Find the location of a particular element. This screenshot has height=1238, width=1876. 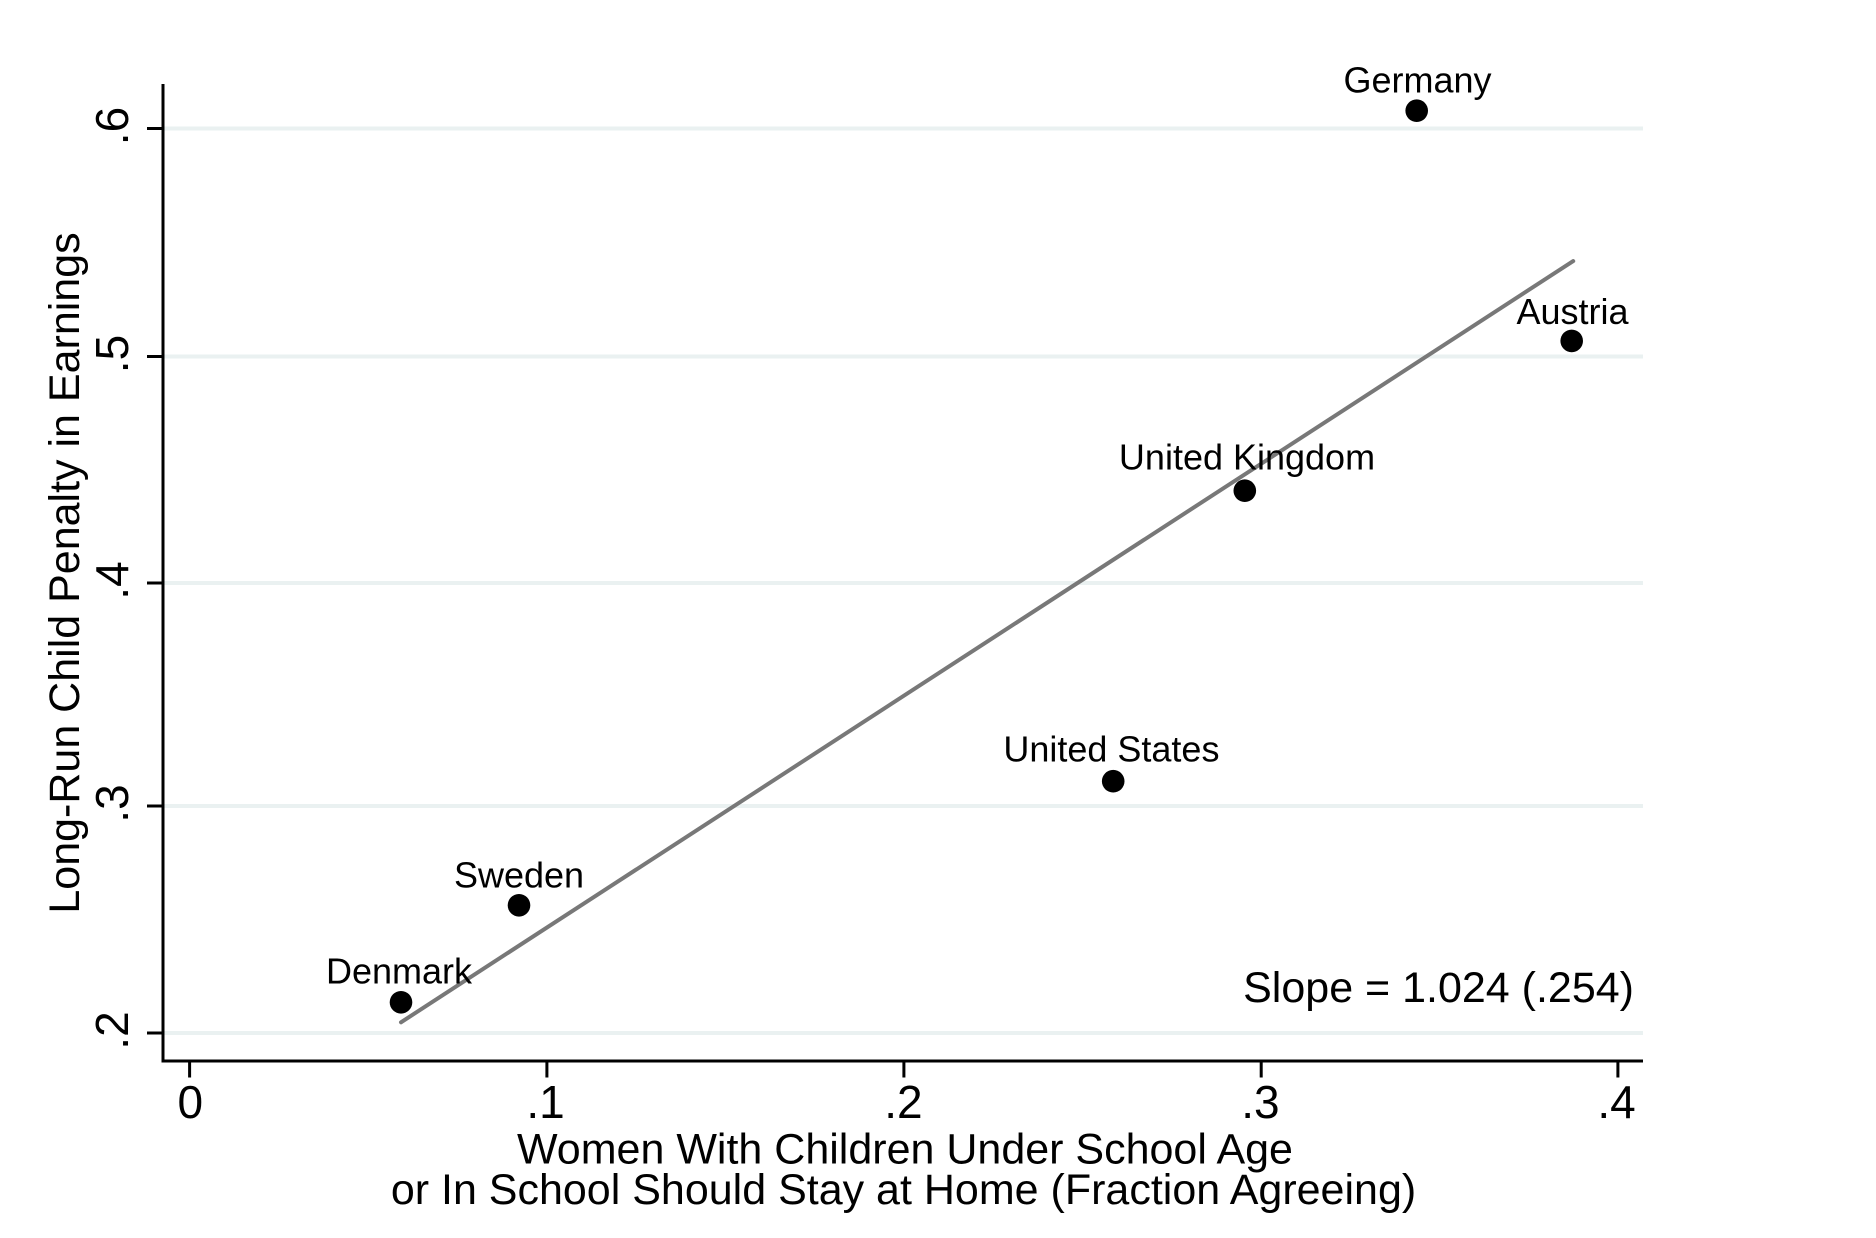

svg-text: .5 is located at coordinates (112, 354).